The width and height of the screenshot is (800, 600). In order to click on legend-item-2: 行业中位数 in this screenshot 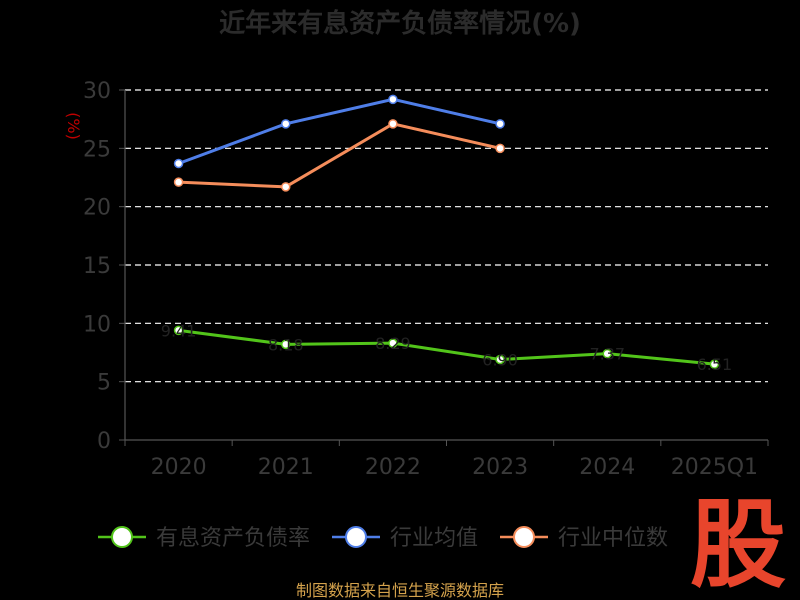, I will do `click(584, 538)`.